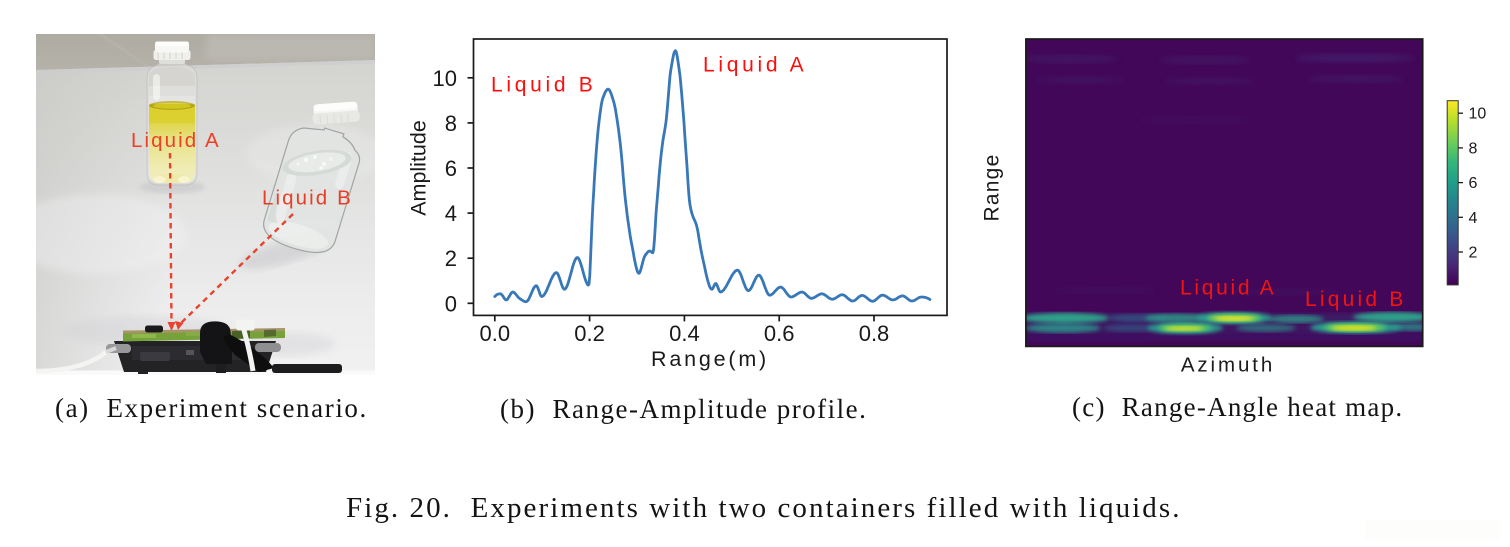  I want to click on svg-text: 0, so click(451, 303).